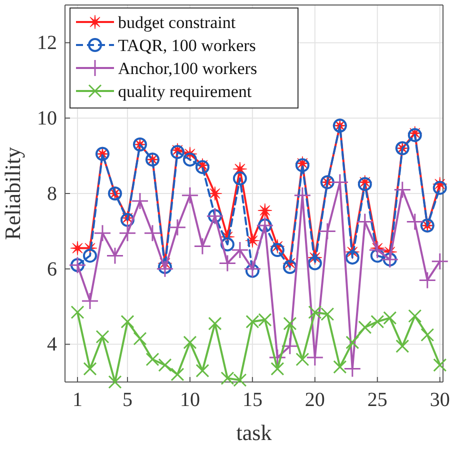  Describe the element at coordinates (314, 400) in the screenshot. I see `x-tick-label: 20` at that location.